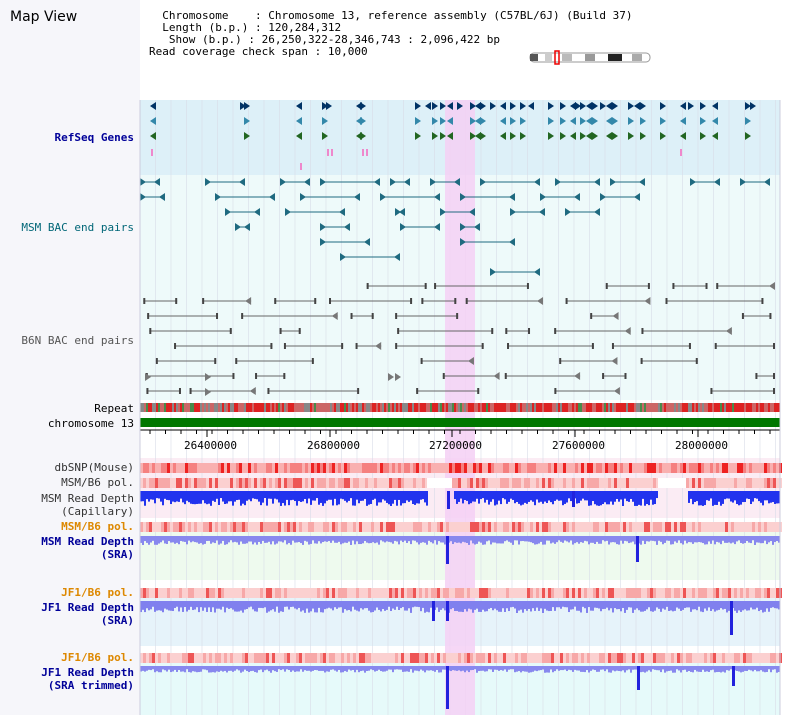  What do you see at coordinates (590, 57) in the screenshot?
I see `chromosome-ideogram` at bounding box center [590, 57].